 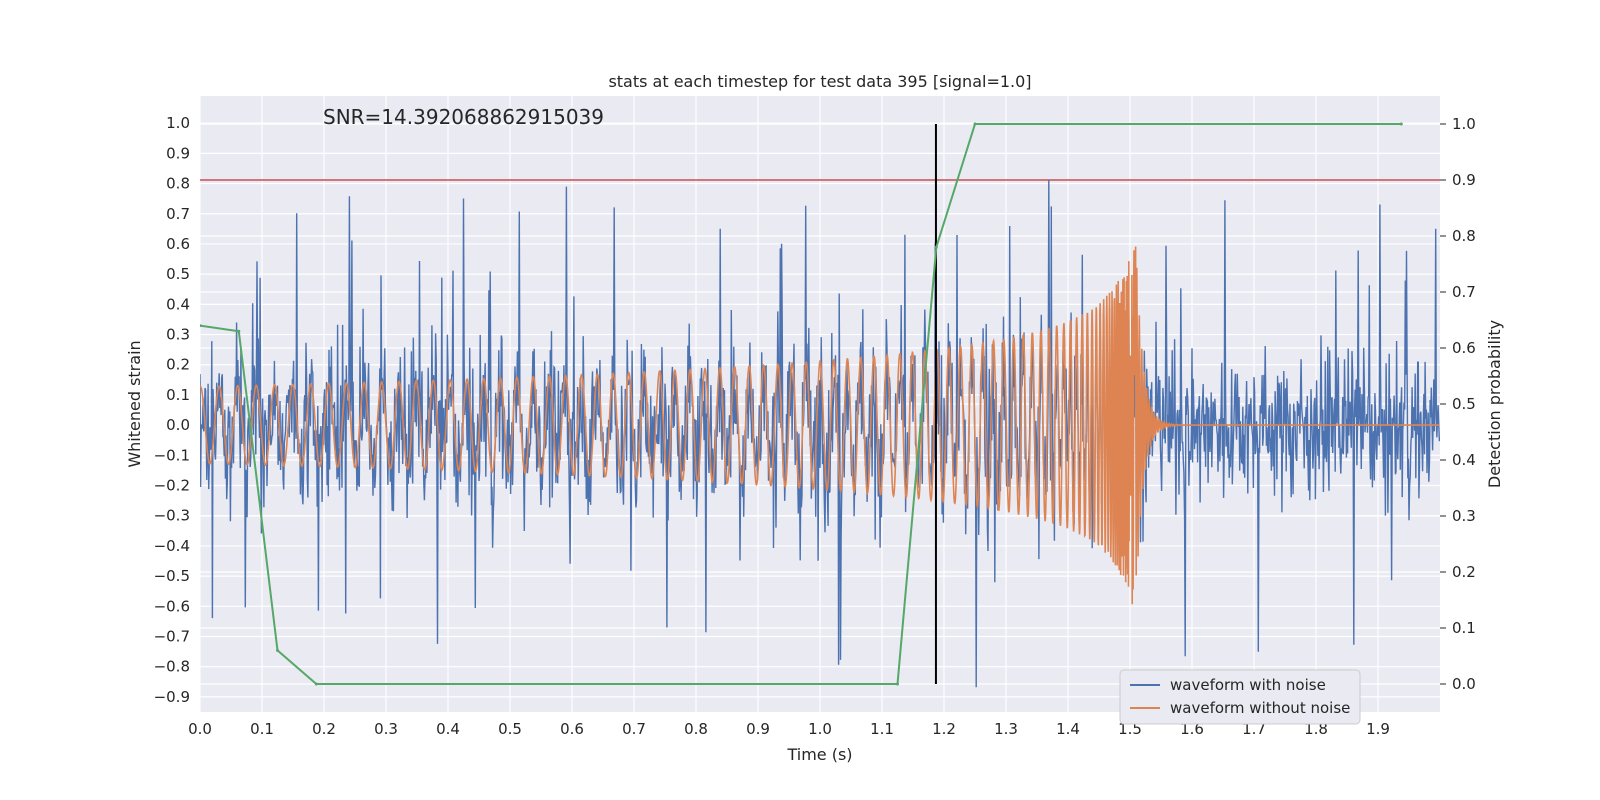 I want to click on x-tick-label: 1.9, so click(x=1378, y=729).